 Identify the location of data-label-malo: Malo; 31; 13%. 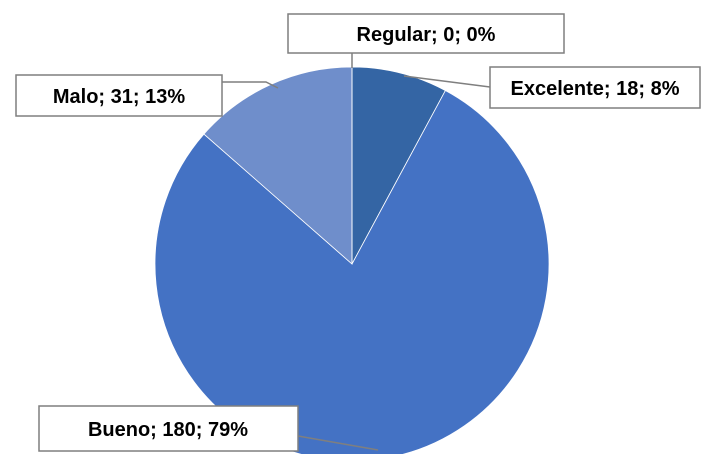
(119, 97).